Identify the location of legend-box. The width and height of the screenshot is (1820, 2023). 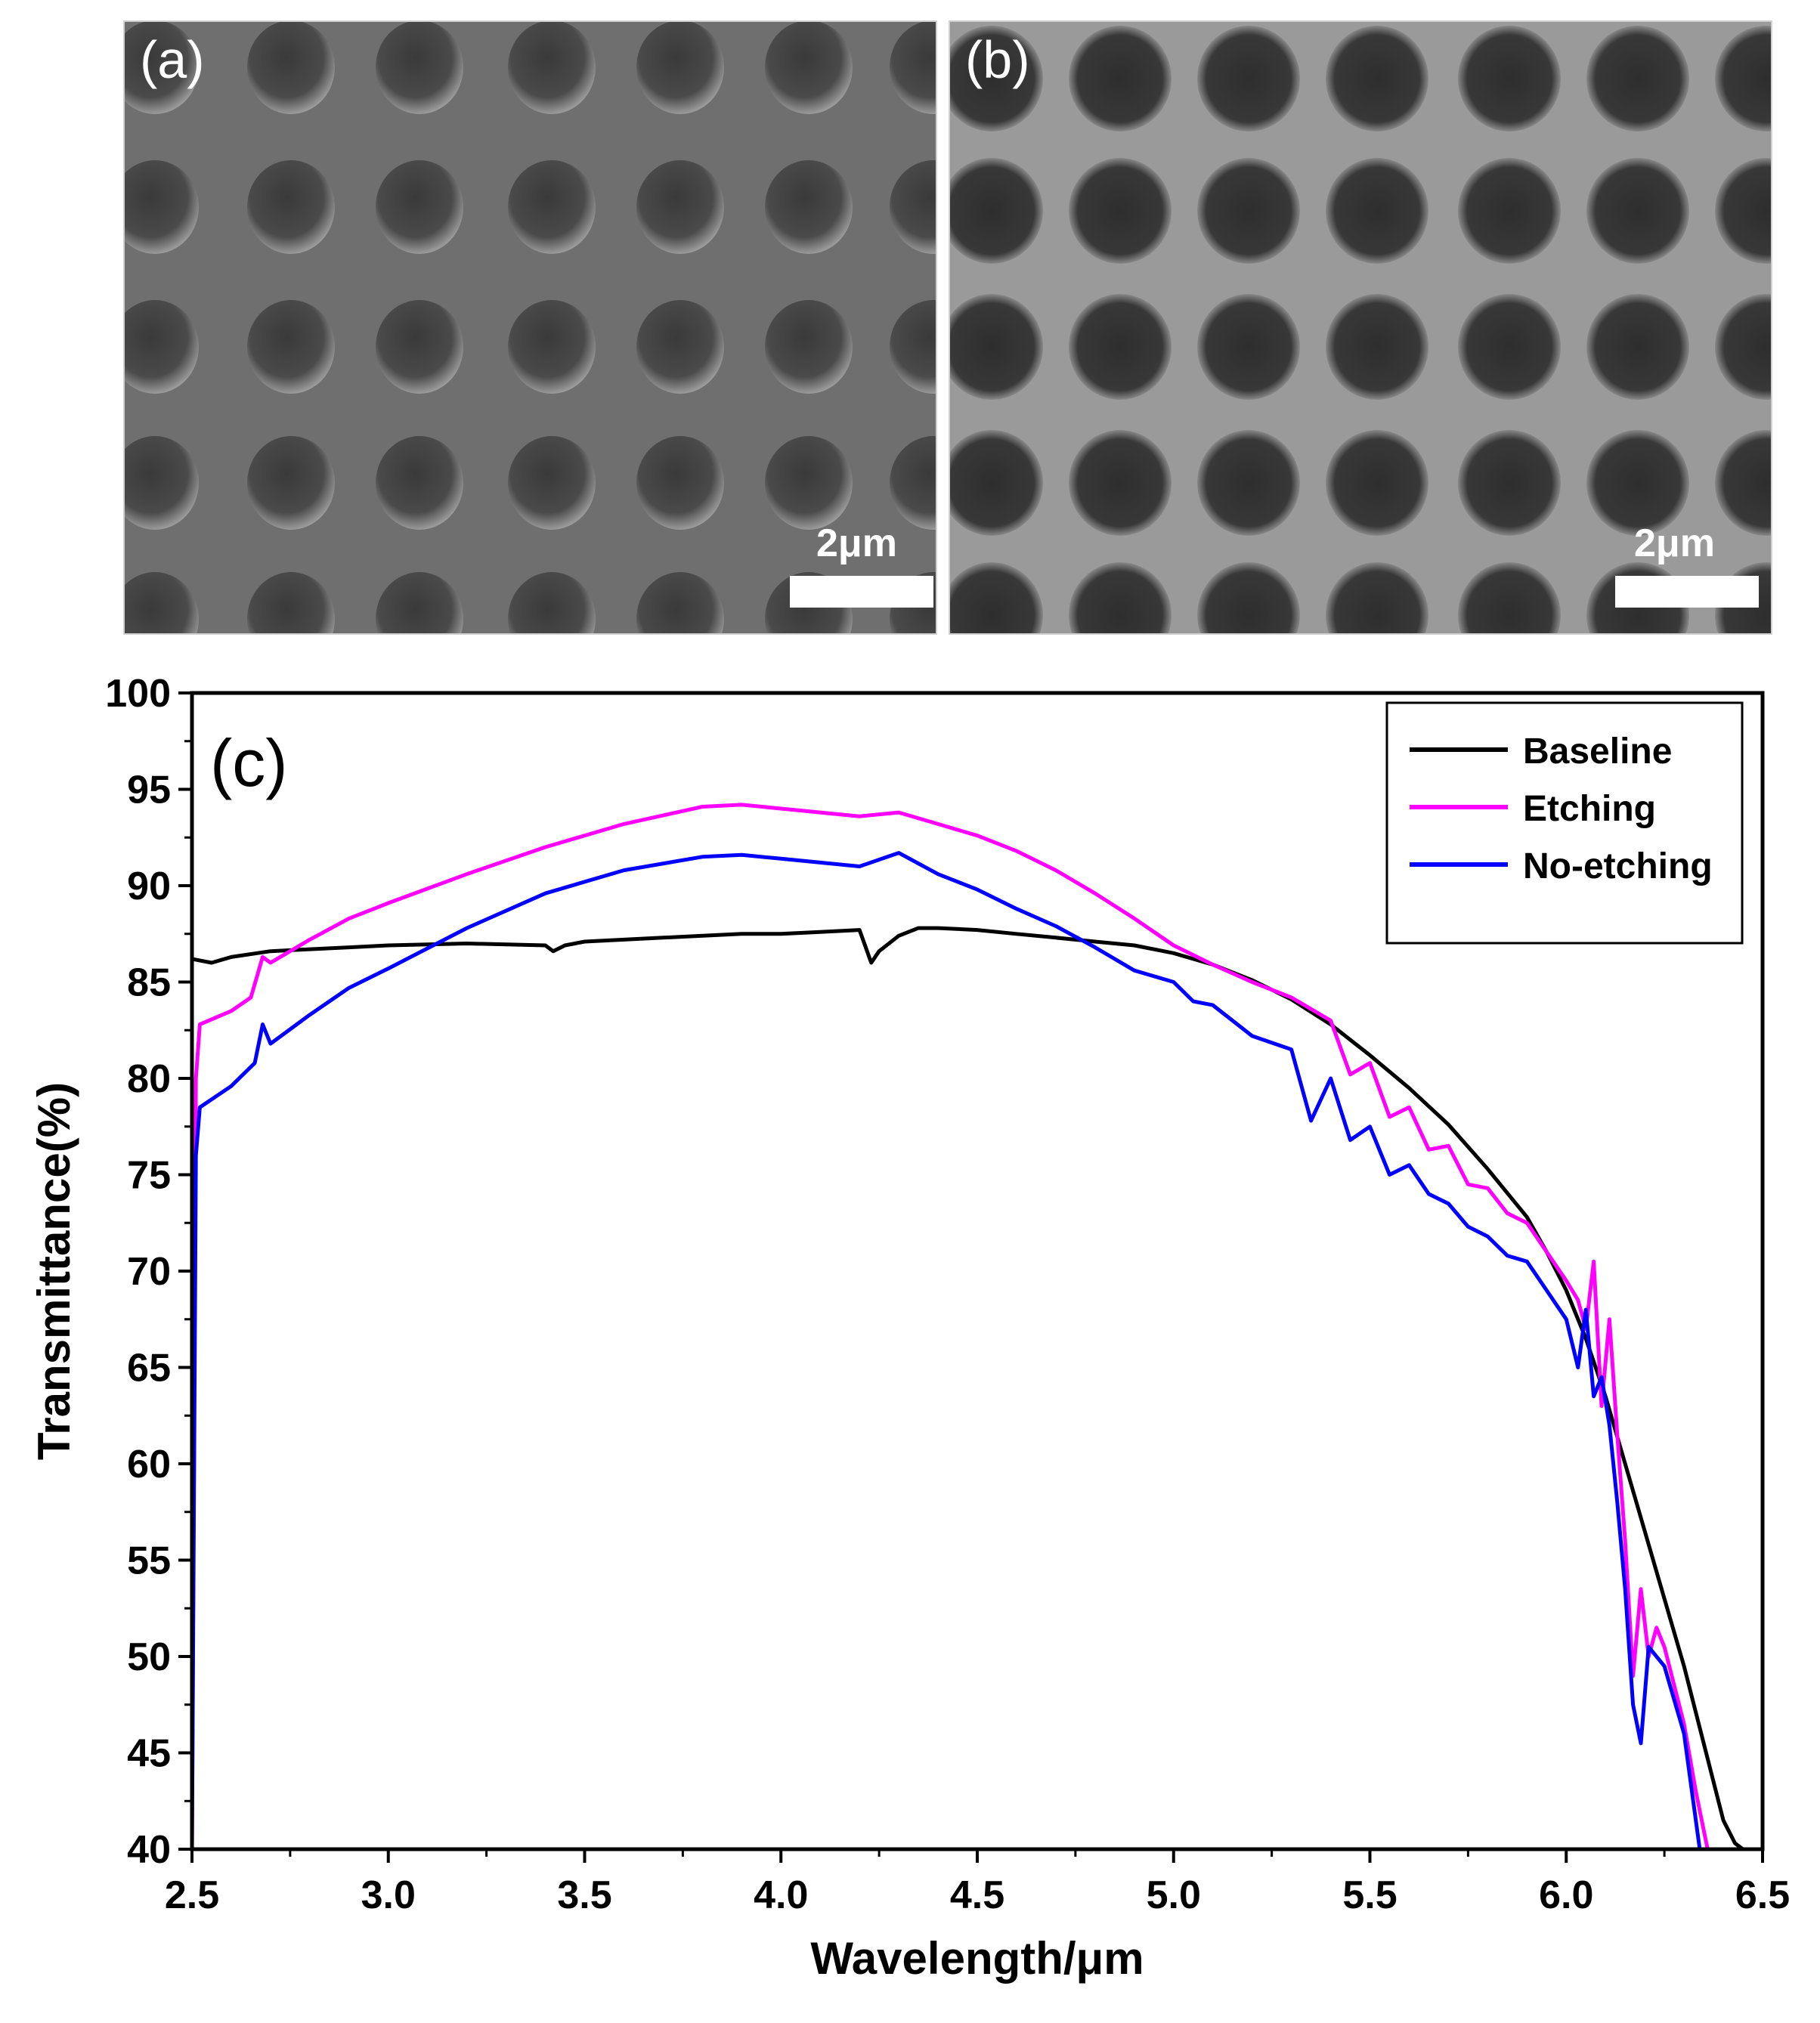
(1564, 823).